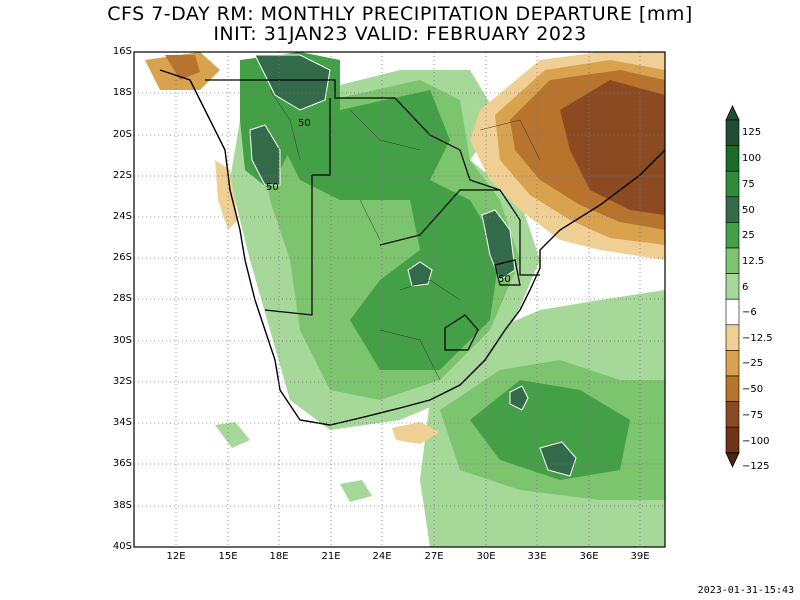 This screenshot has height=600, width=800. What do you see at coordinates (122, 505) in the screenshot?
I see `lat-tick-label: 38S` at bounding box center [122, 505].